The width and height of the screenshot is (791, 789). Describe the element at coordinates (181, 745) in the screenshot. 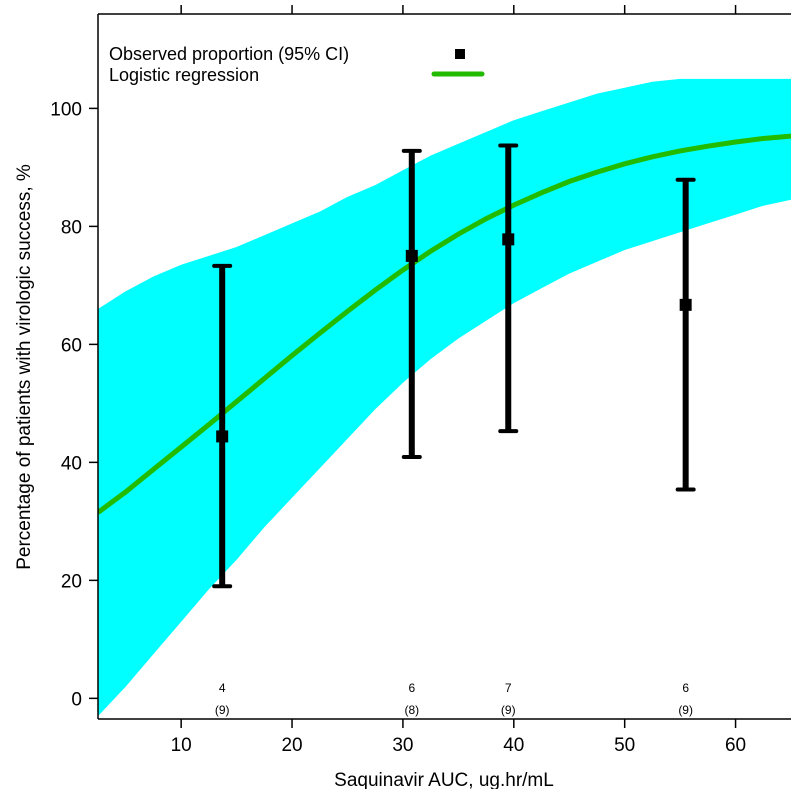

I see `x-tick-label: 10` at that location.